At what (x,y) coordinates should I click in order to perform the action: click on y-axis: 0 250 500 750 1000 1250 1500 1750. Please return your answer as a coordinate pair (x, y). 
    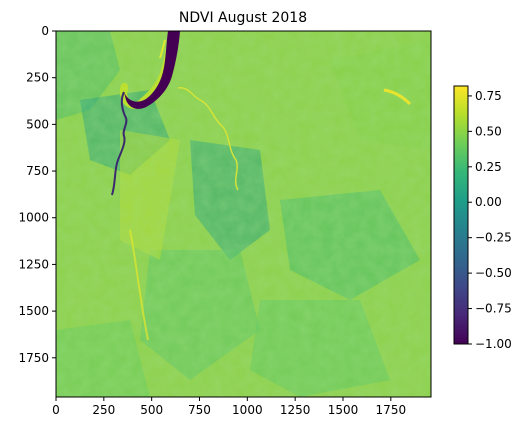
    Looking at the image, I should click on (37, 194).